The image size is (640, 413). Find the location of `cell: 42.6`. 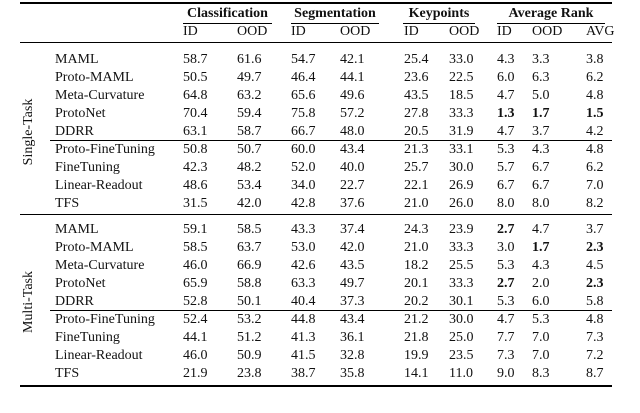

cell: 42.6 is located at coordinates (303, 265).